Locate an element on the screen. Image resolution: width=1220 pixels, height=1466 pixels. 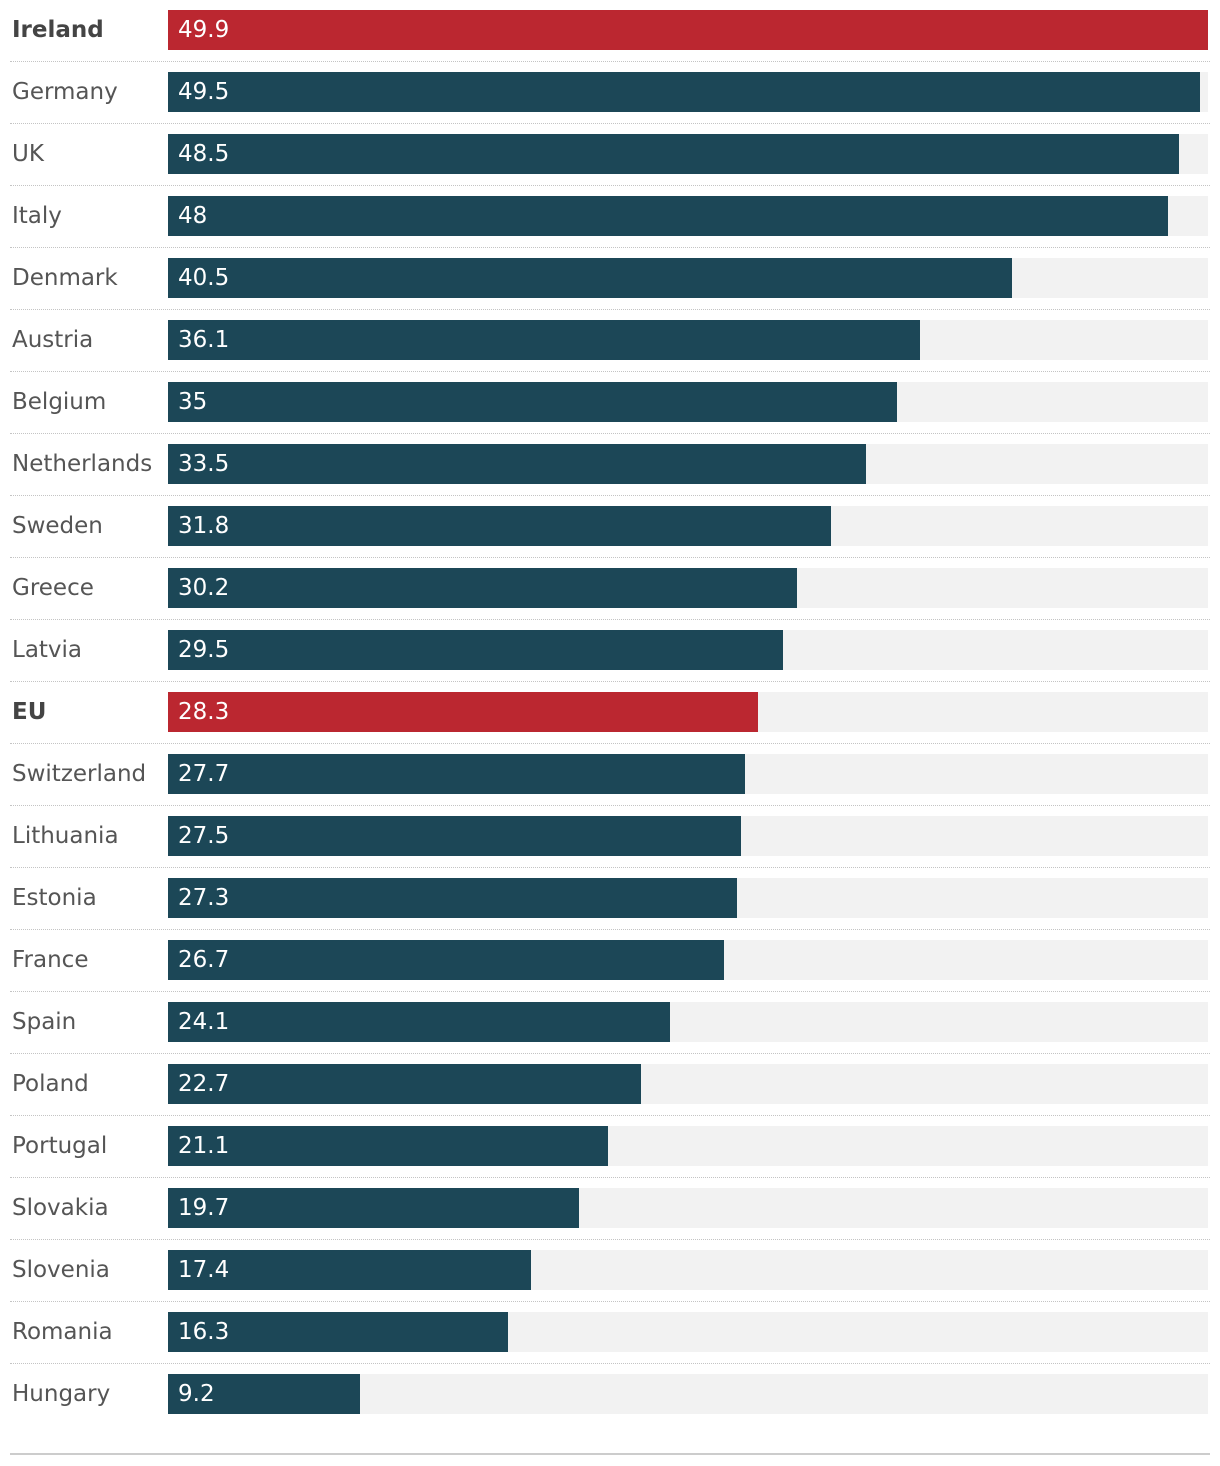
bar-value-label: 36.1 is located at coordinates (204, 340).